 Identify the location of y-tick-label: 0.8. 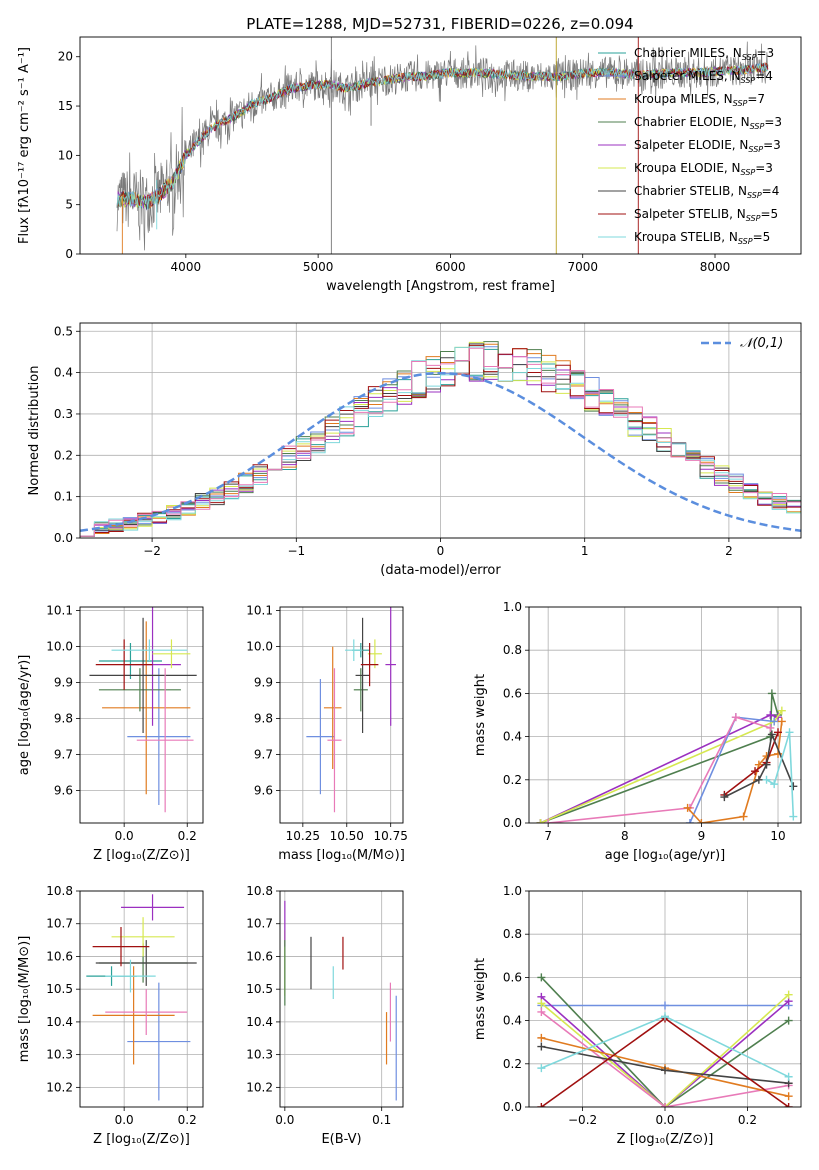
(512, 934).